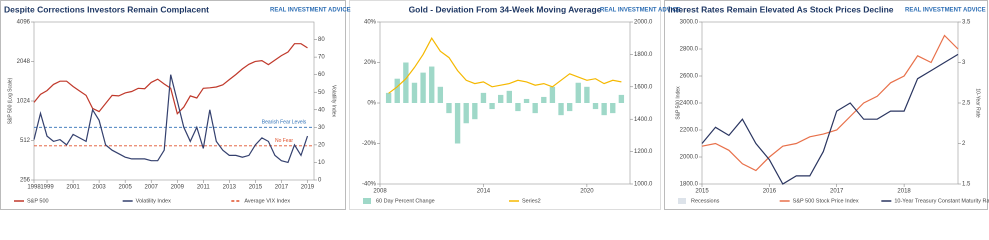 The width and height of the screenshot is (989, 240). I want to click on y2-tick-label: 1000.0, so click(643, 185).